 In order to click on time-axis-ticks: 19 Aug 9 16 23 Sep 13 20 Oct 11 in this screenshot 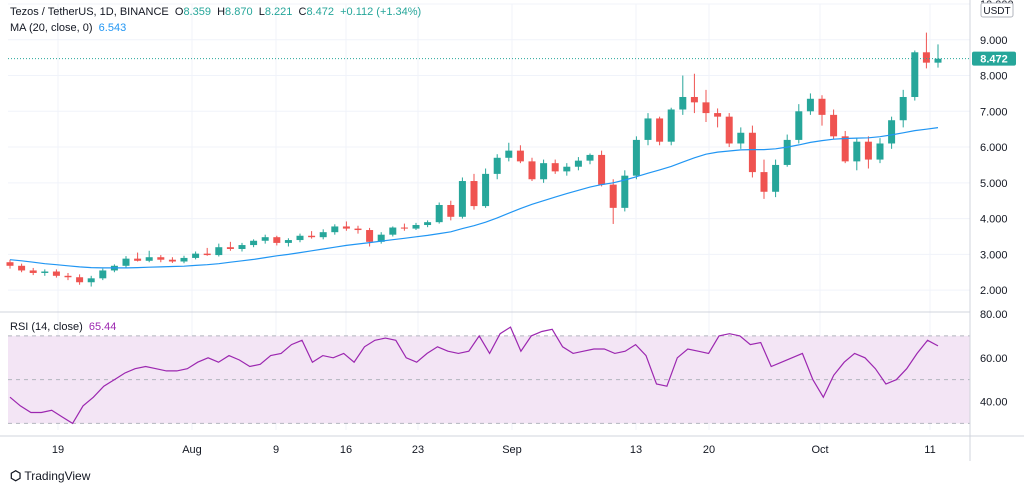, I will do `click(494, 450)`.